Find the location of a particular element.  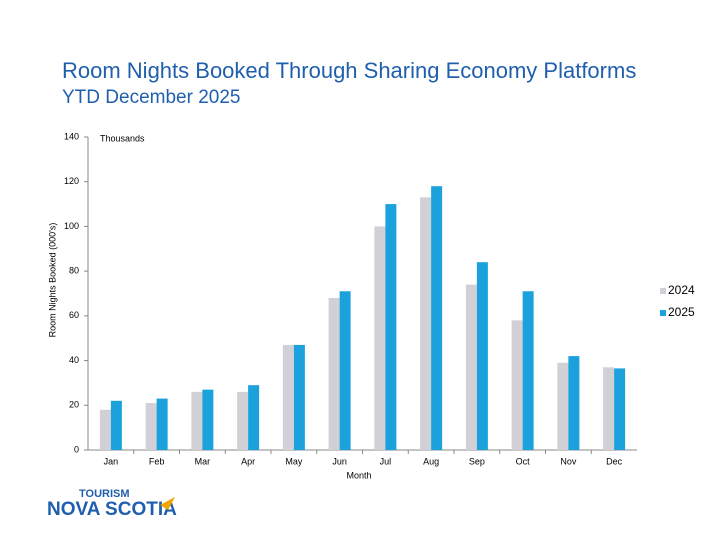

x-tick-label: Jun is located at coordinates (339, 461).